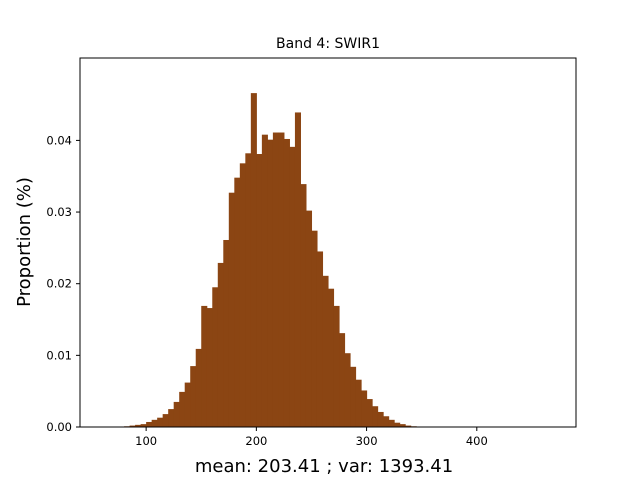 This screenshot has height=480, width=640. What do you see at coordinates (24, 242) in the screenshot?
I see `y-axis-label: Proportion (%)` at bounding box center [24, 242].